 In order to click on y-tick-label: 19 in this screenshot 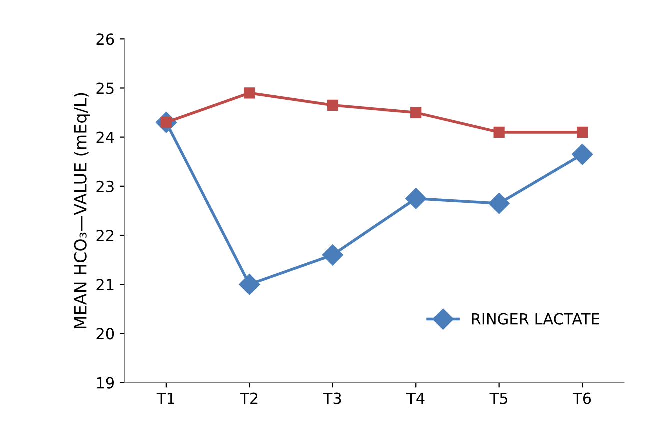, I will do `click(105, 383)`.